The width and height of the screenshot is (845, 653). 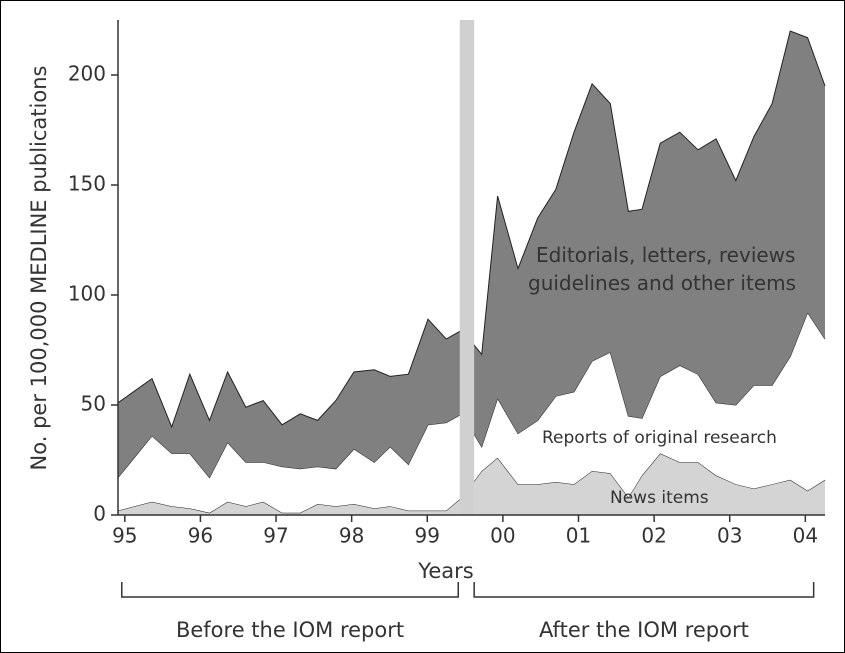 What do you see at coordinates (467, 267) in the screenshot?
I see `iom-report-band` at bounding box center [467, 267].